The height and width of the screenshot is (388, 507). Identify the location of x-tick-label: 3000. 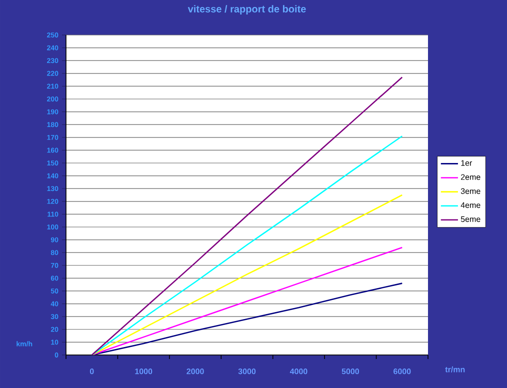
(247, 371).